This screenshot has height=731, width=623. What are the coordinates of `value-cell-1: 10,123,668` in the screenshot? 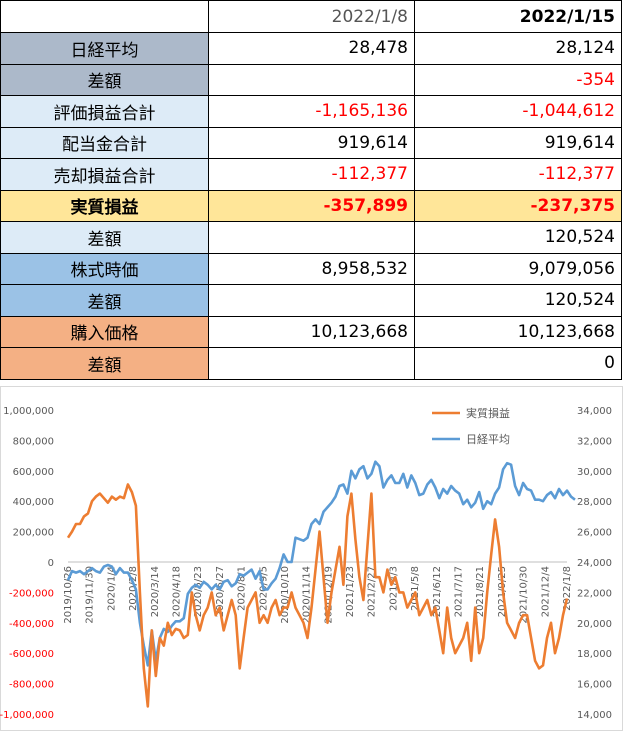 It's located at (311, 331).